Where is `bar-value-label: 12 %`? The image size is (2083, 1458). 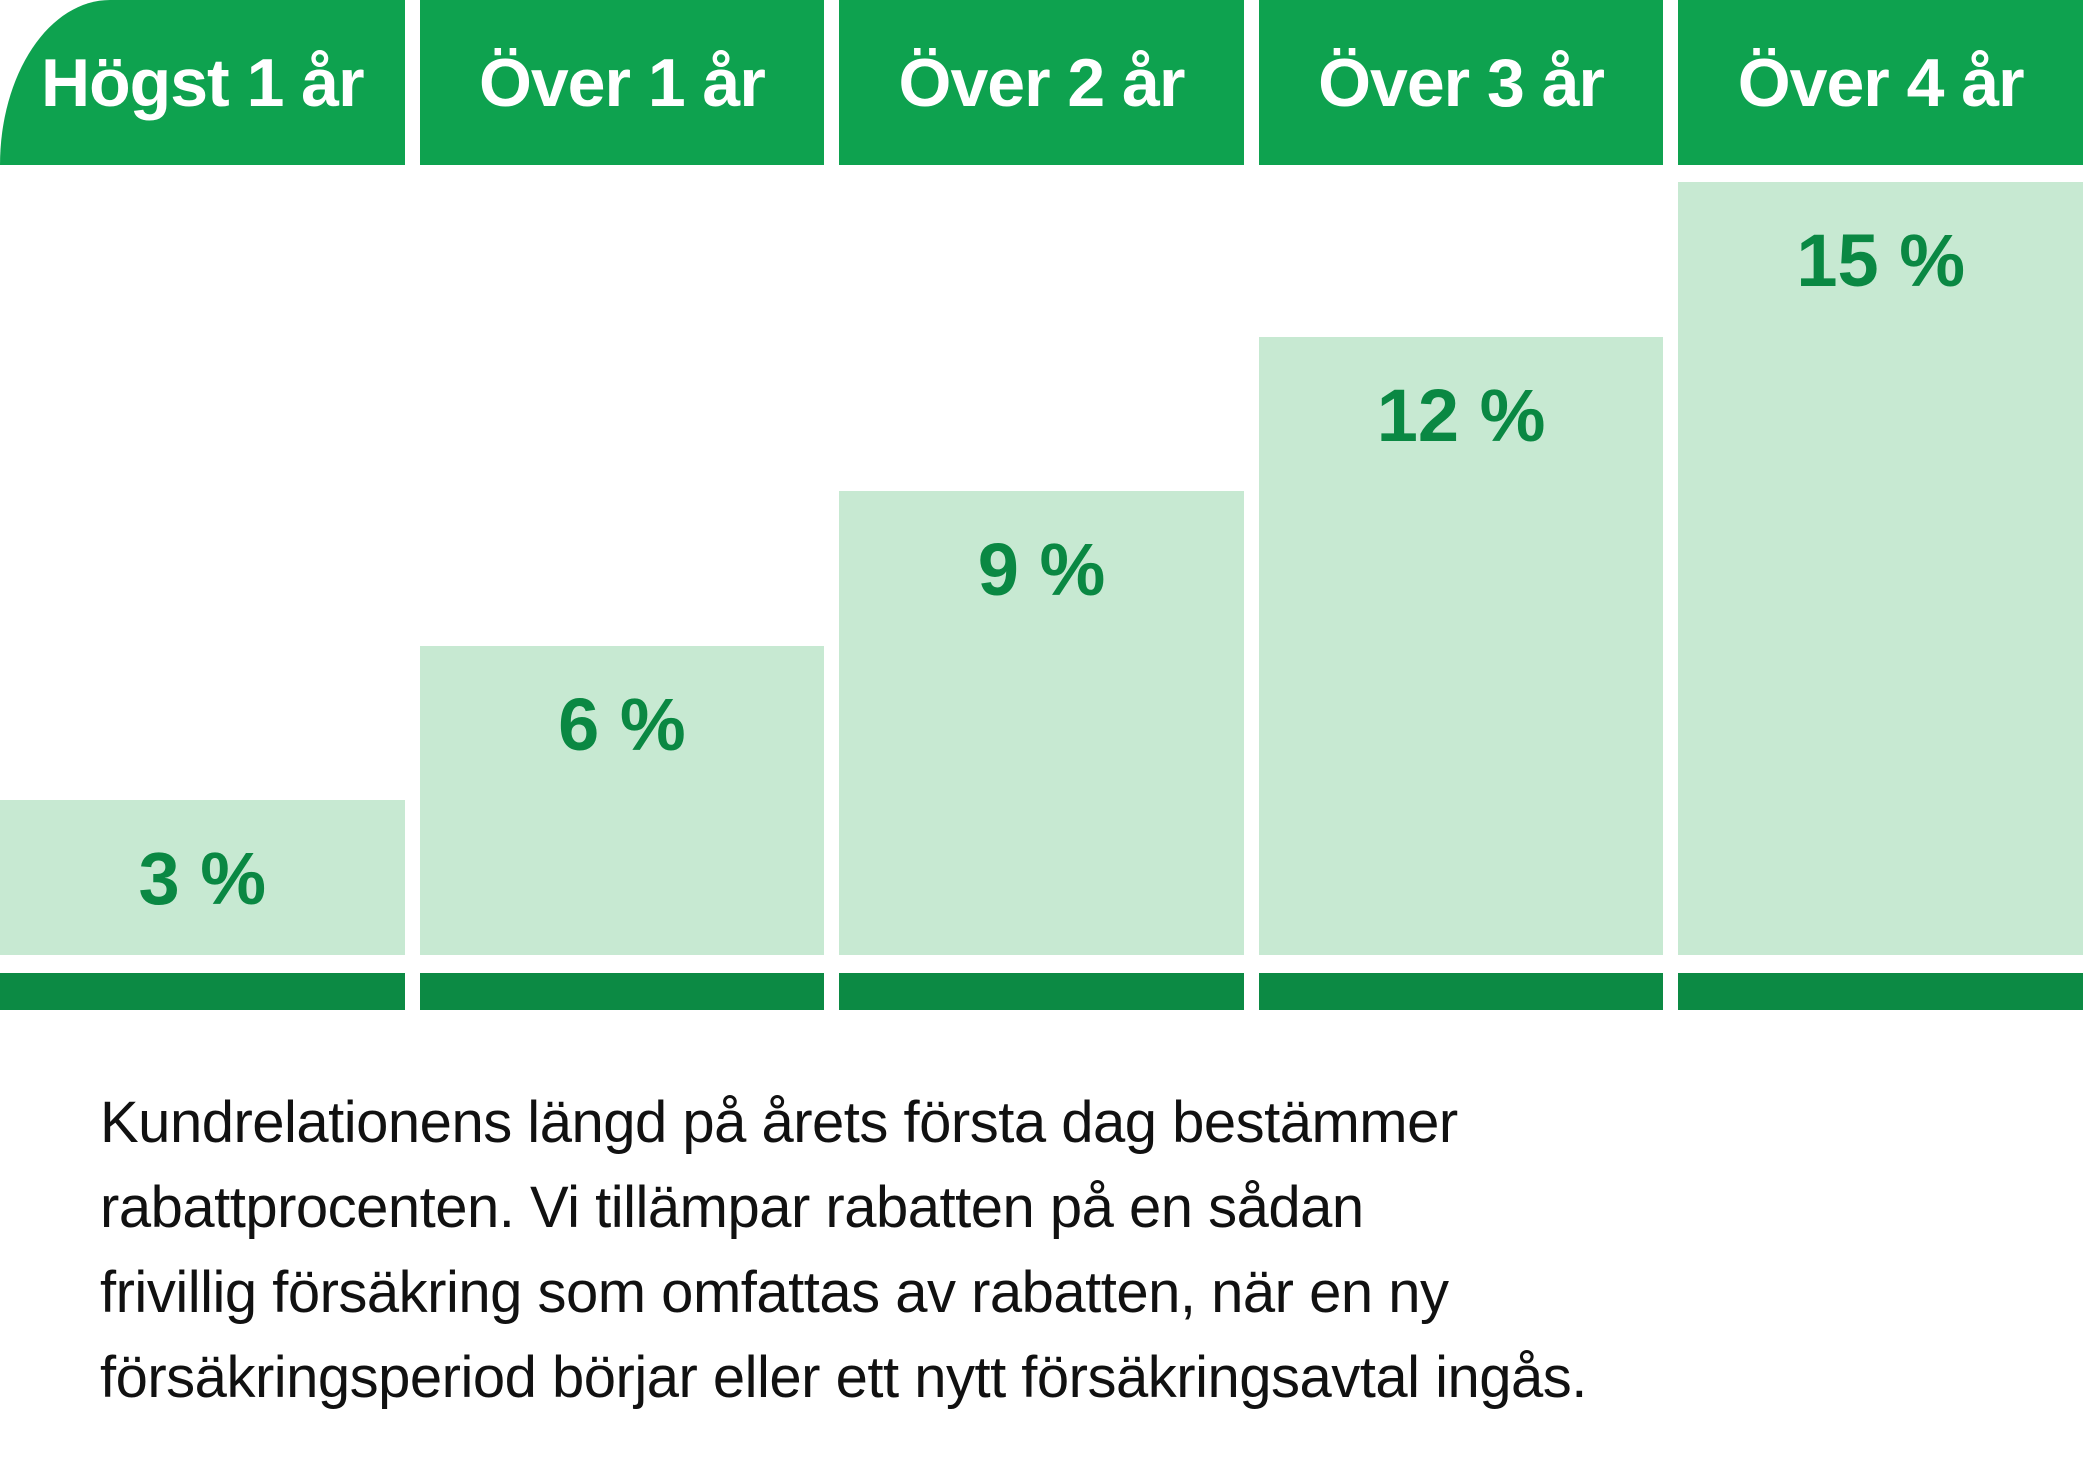
bar-value-label: 12 % is located at coordinates (1461, 415).